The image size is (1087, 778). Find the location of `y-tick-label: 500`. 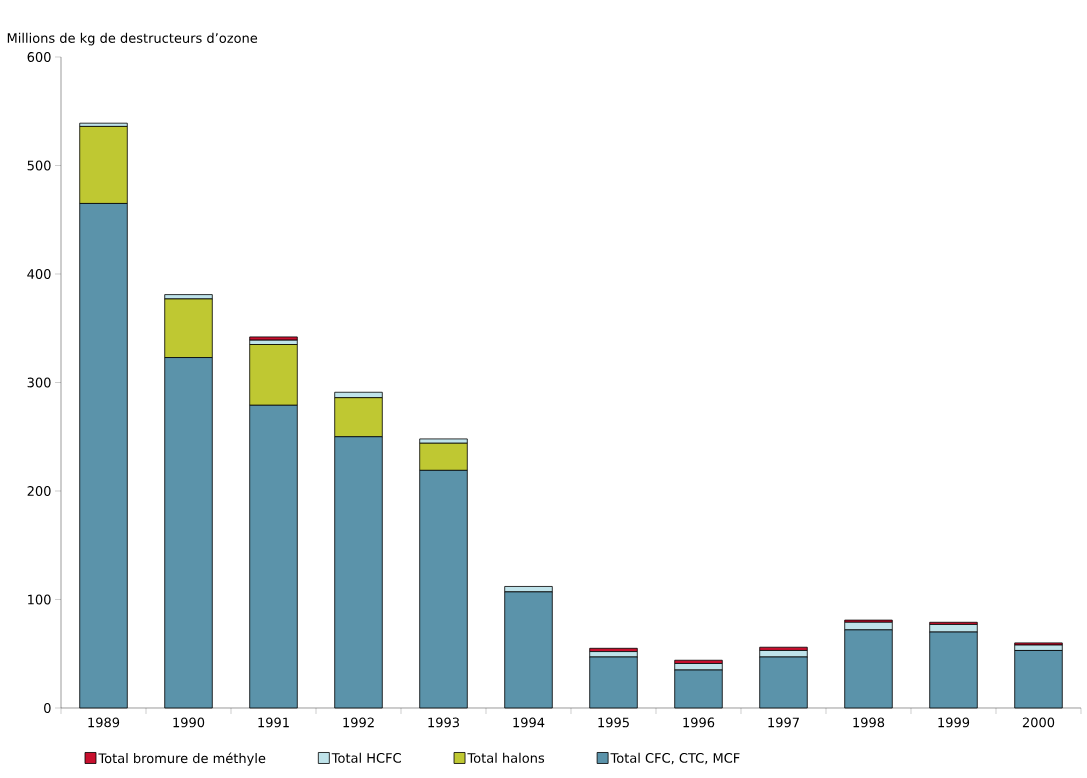

y-tick-label: 500 is located at coordinates (39, 165).